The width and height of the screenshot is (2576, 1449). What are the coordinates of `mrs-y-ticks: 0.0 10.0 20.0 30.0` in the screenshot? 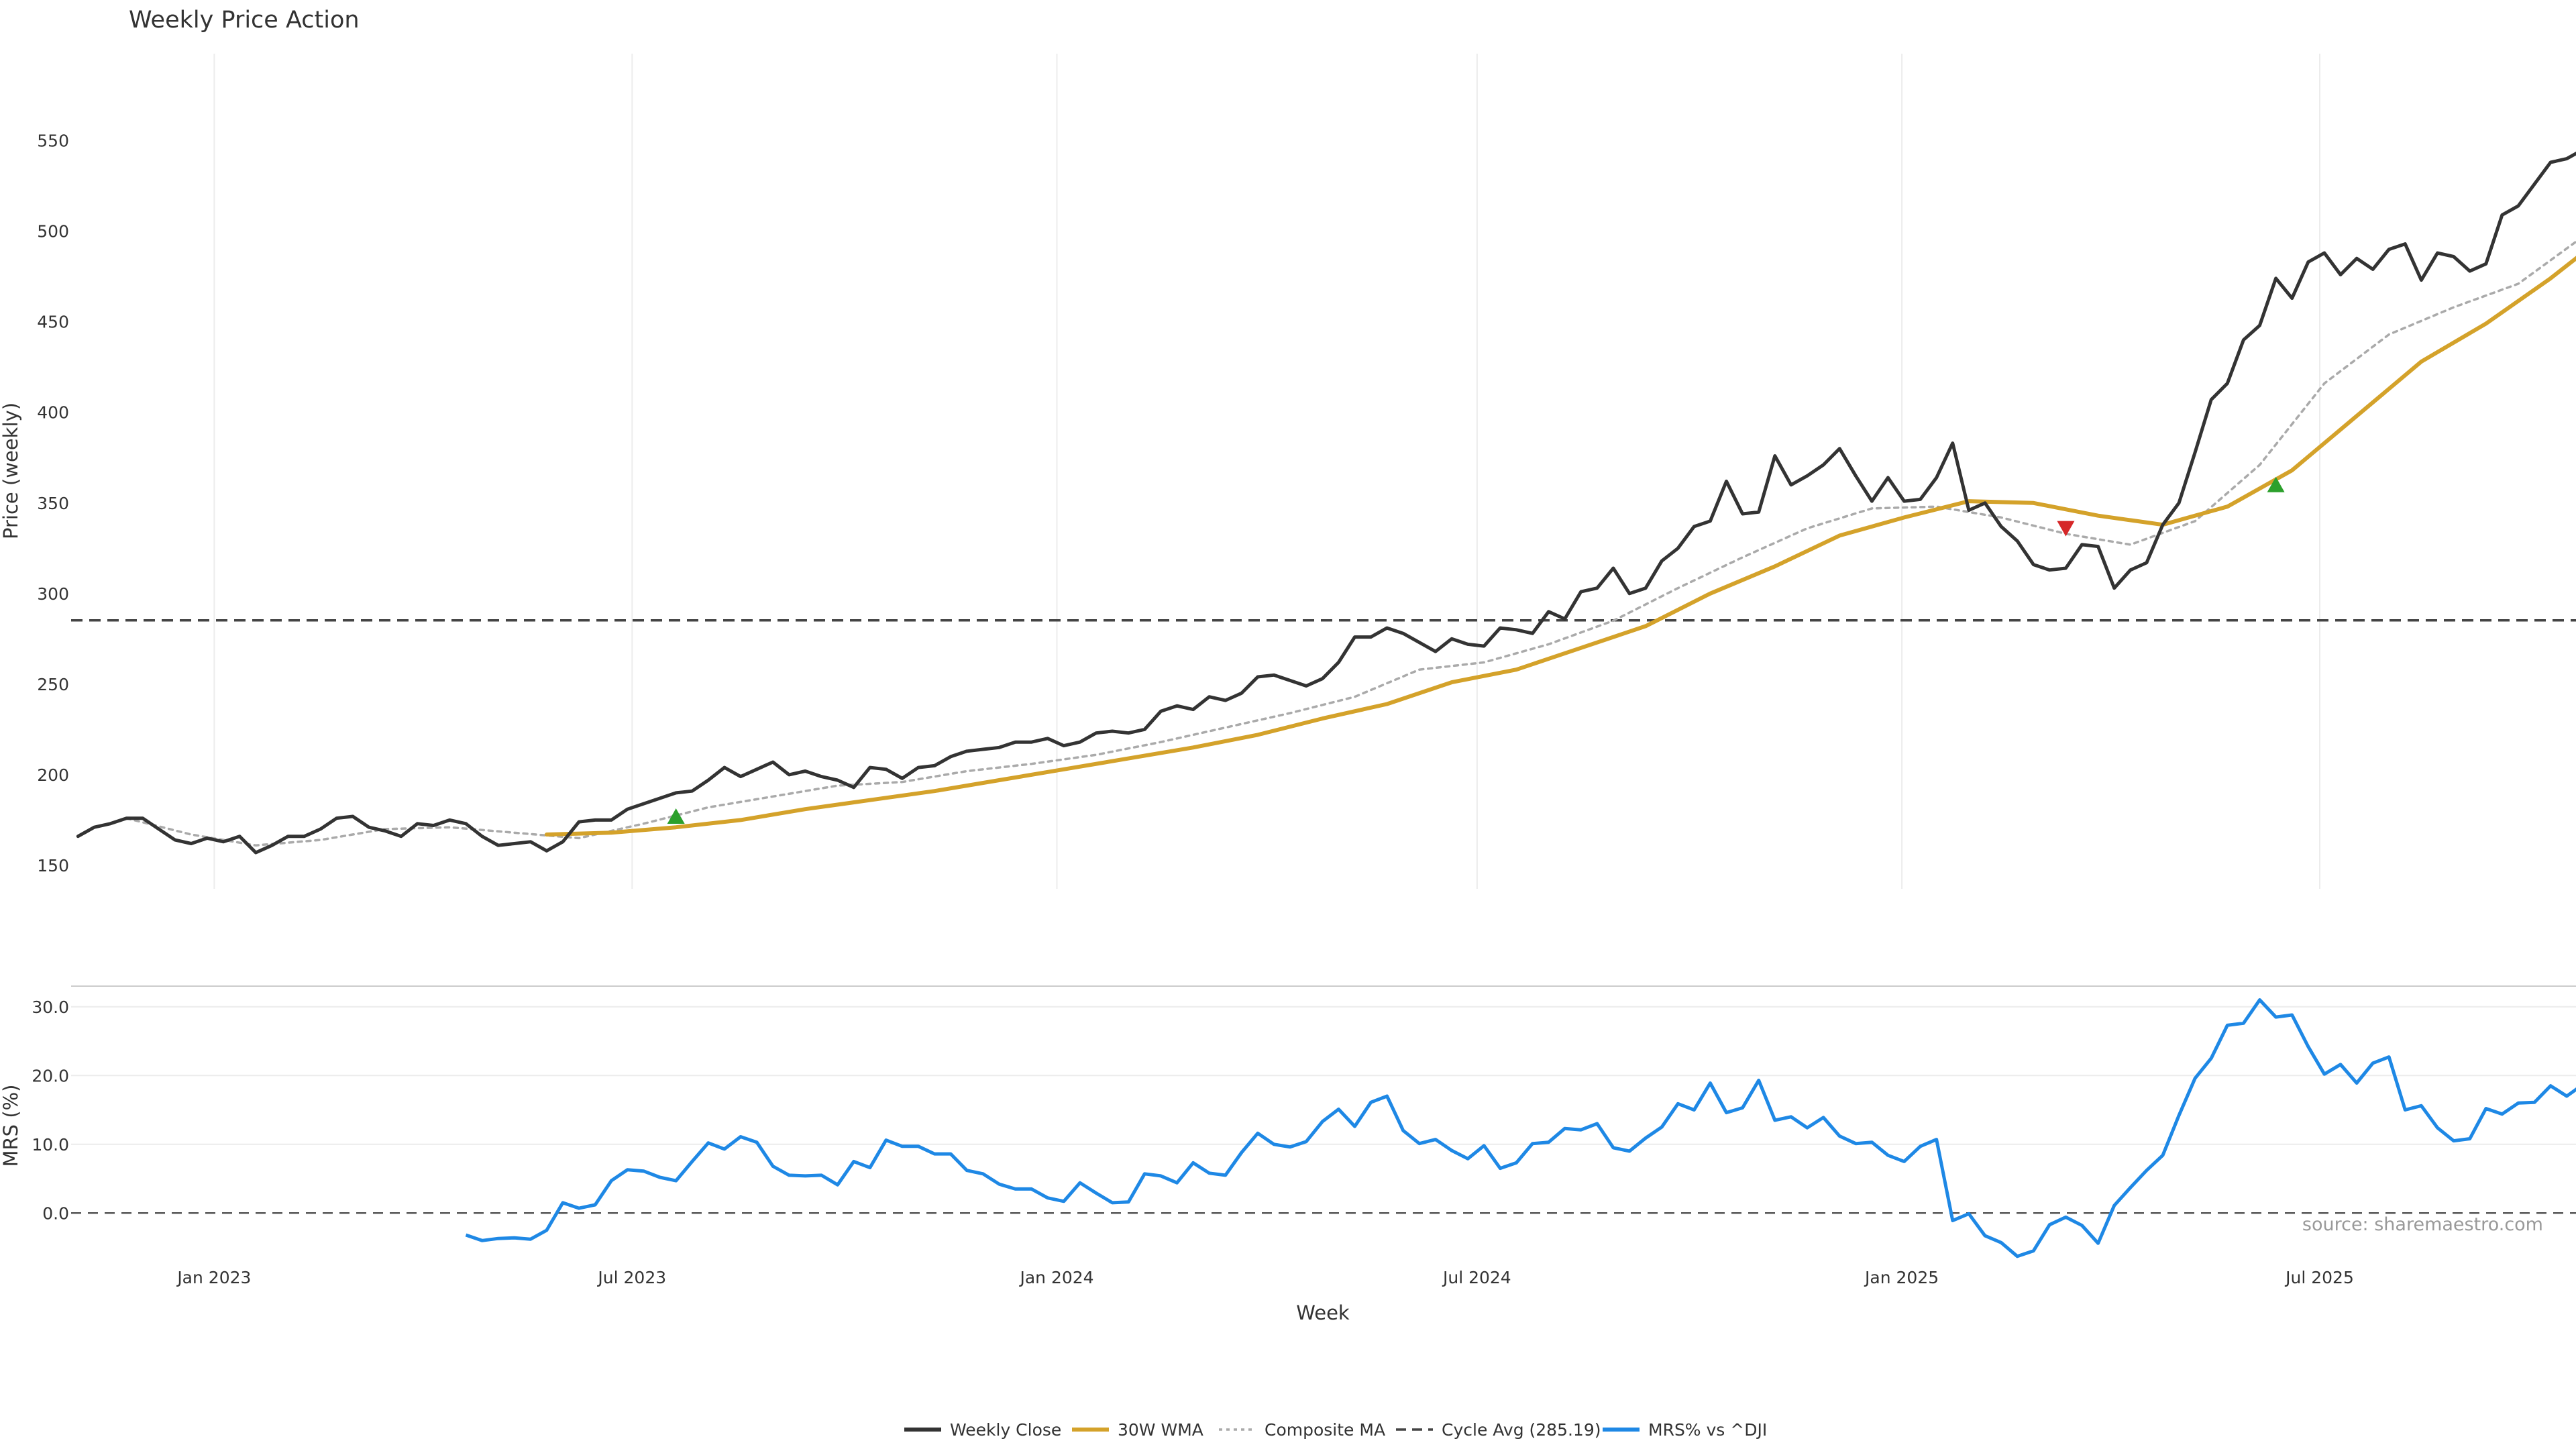 It's located at (50, 1111).